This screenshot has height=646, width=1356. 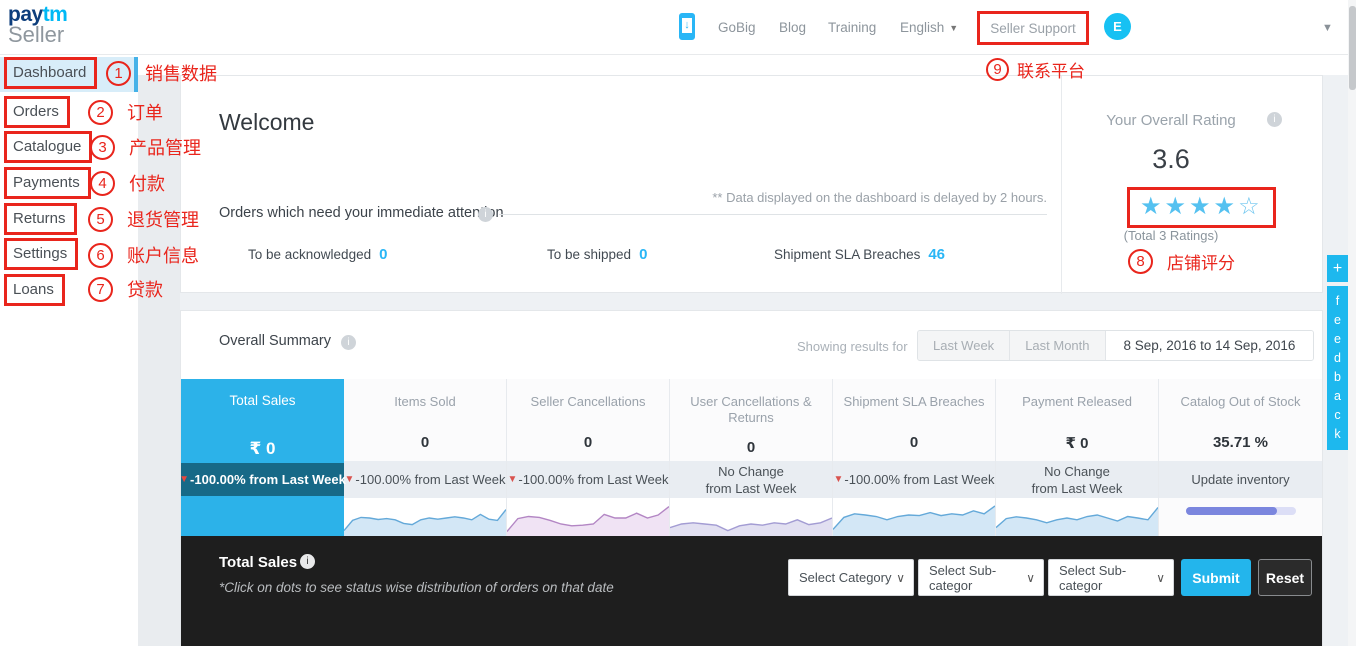 What do you see at coordinates (33, 289) in the screenshot?
I see `sidebar-item-label: Loans` at bounding box center [33, 289].